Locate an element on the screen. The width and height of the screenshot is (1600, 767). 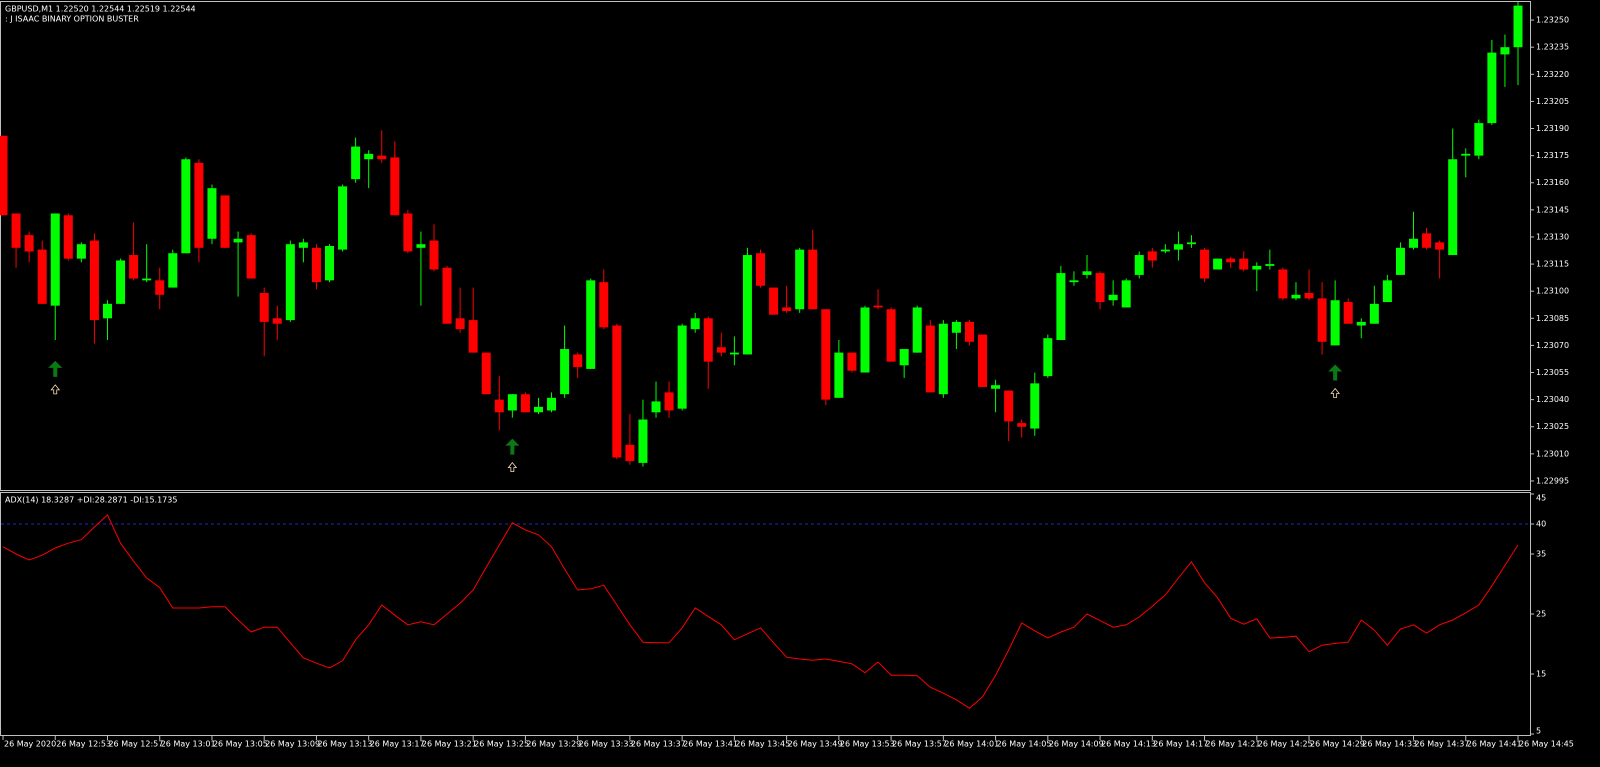
x-tick-label: 26 May 14:41 is located at coordinates (1494, 744).